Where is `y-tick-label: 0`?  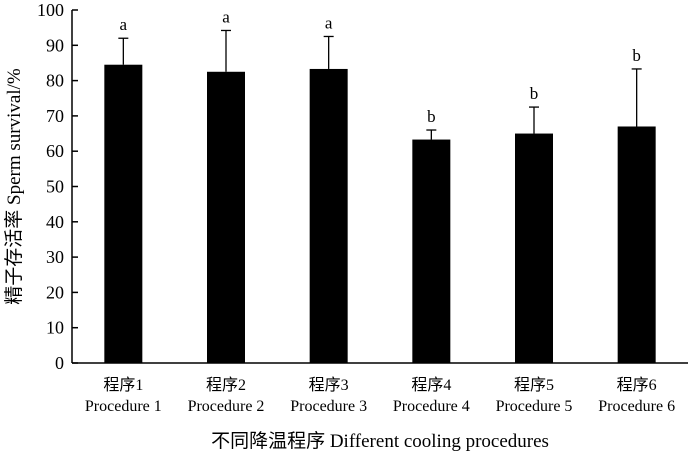 y-tick-label: 0 is located at coordinates (59, 363).